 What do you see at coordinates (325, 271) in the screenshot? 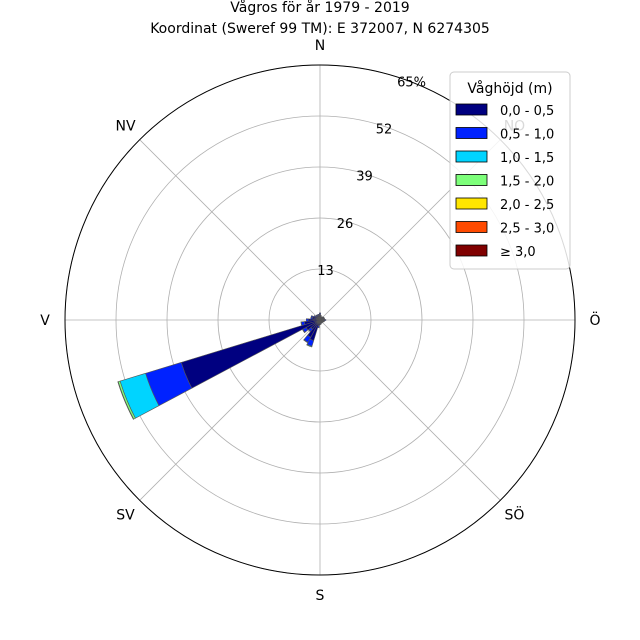
I see `radial-tick-0: 13` at bounding box center [325, 271].